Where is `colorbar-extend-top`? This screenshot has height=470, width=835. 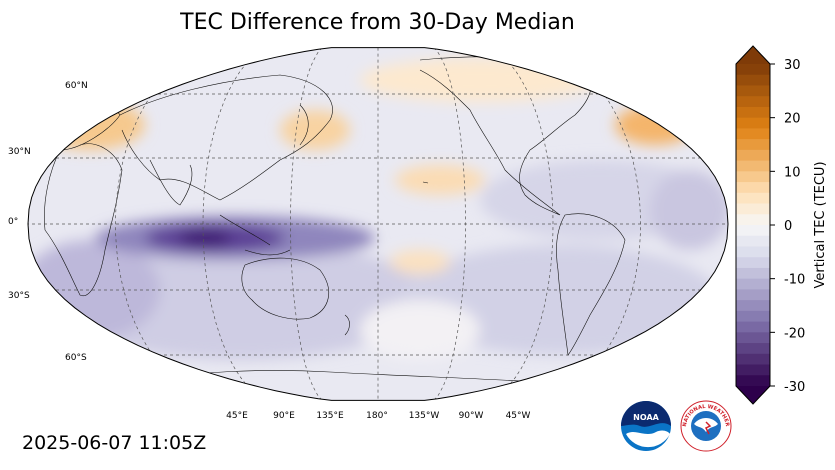 colorbar-extend-top is located at coordinates (753, 55).